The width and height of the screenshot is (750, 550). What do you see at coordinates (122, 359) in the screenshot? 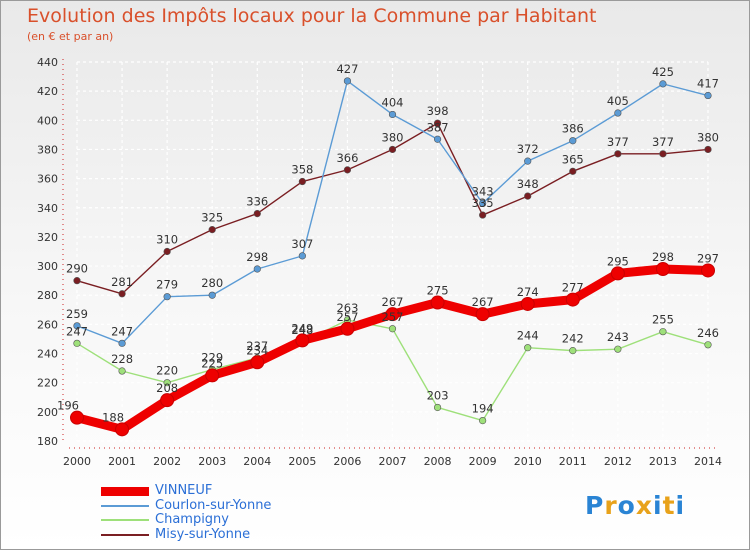
I see `data-label: 228` at bounding box center [122, 359].